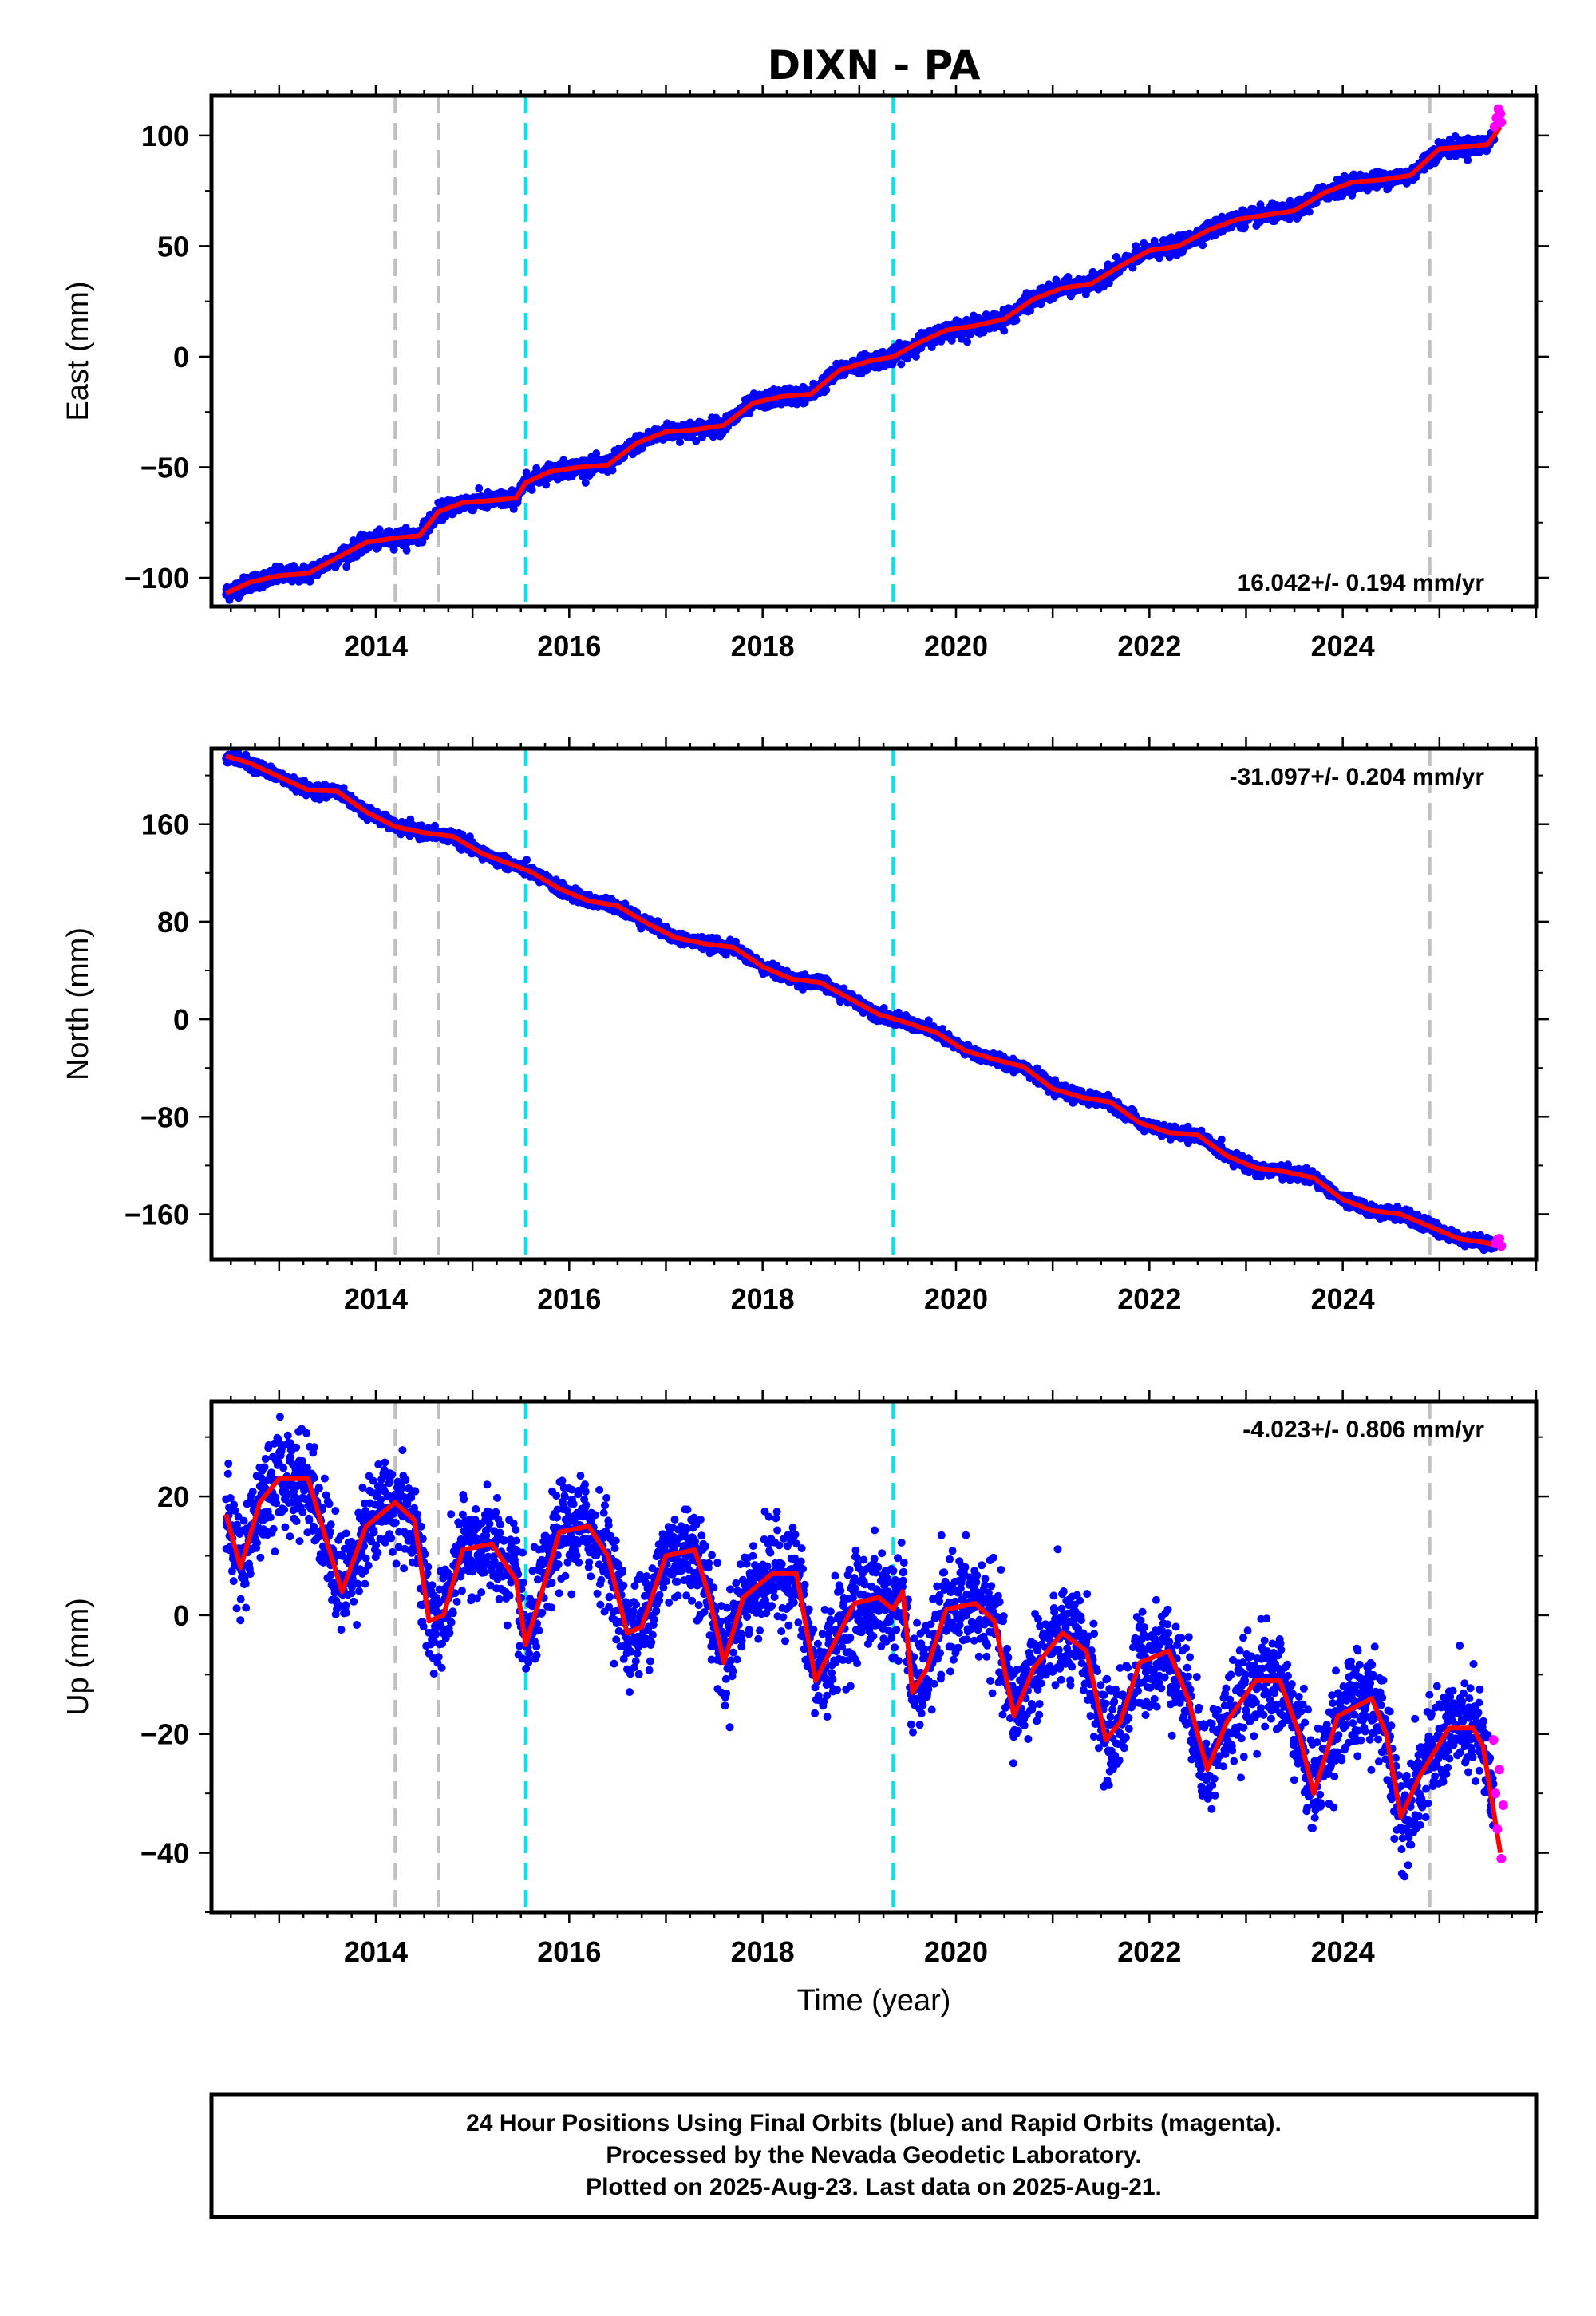  Describe the element at coordinates (569, 646) in the screenshot. I see `x-tick-label: 2016` at that location.